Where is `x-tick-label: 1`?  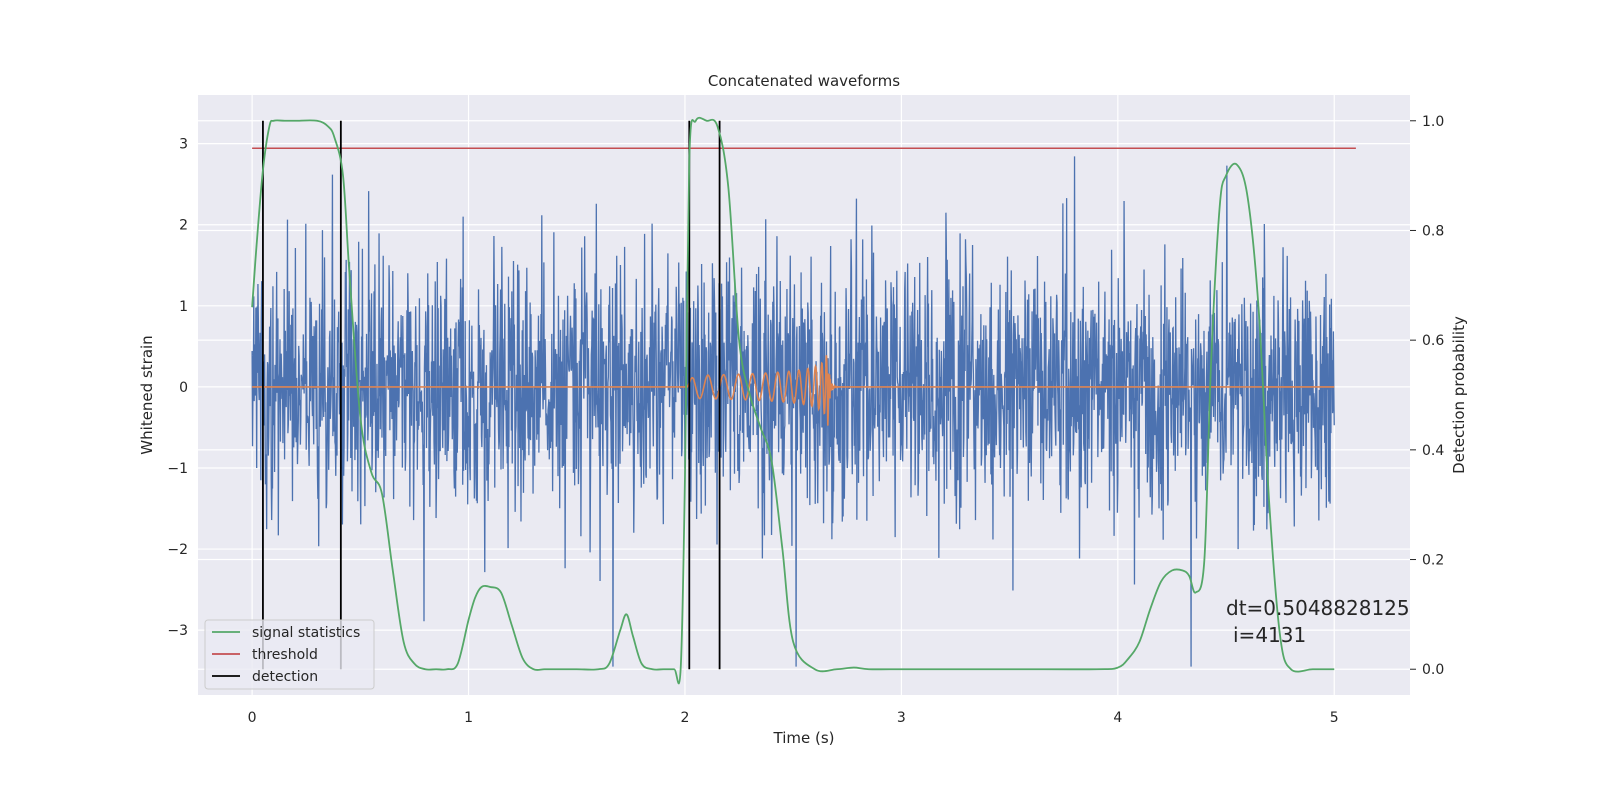 x-tick-label: 1 is located at coordinates (468, 718).